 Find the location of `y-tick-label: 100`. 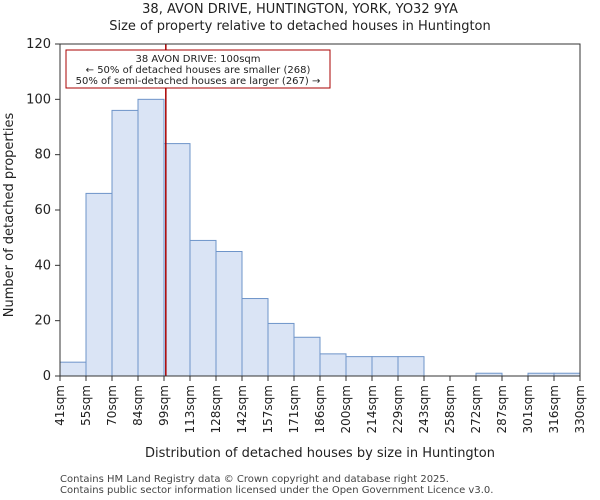

y-tick-label: 100 is located at coordinates (38, 99).